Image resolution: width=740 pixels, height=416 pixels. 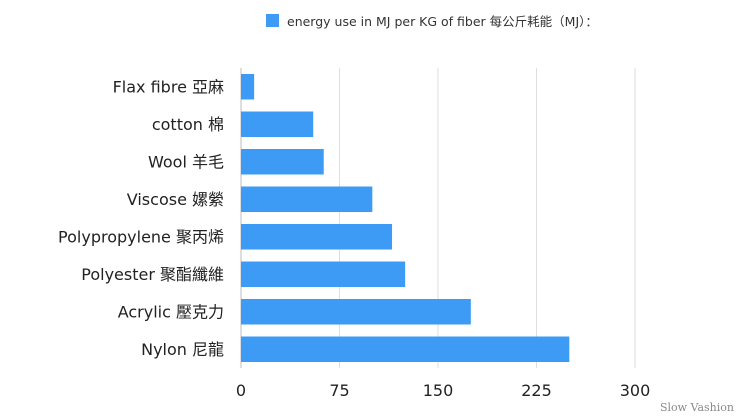 I want to click on category-label: Flax fibre 亞麻, so click(x=168, y=86).